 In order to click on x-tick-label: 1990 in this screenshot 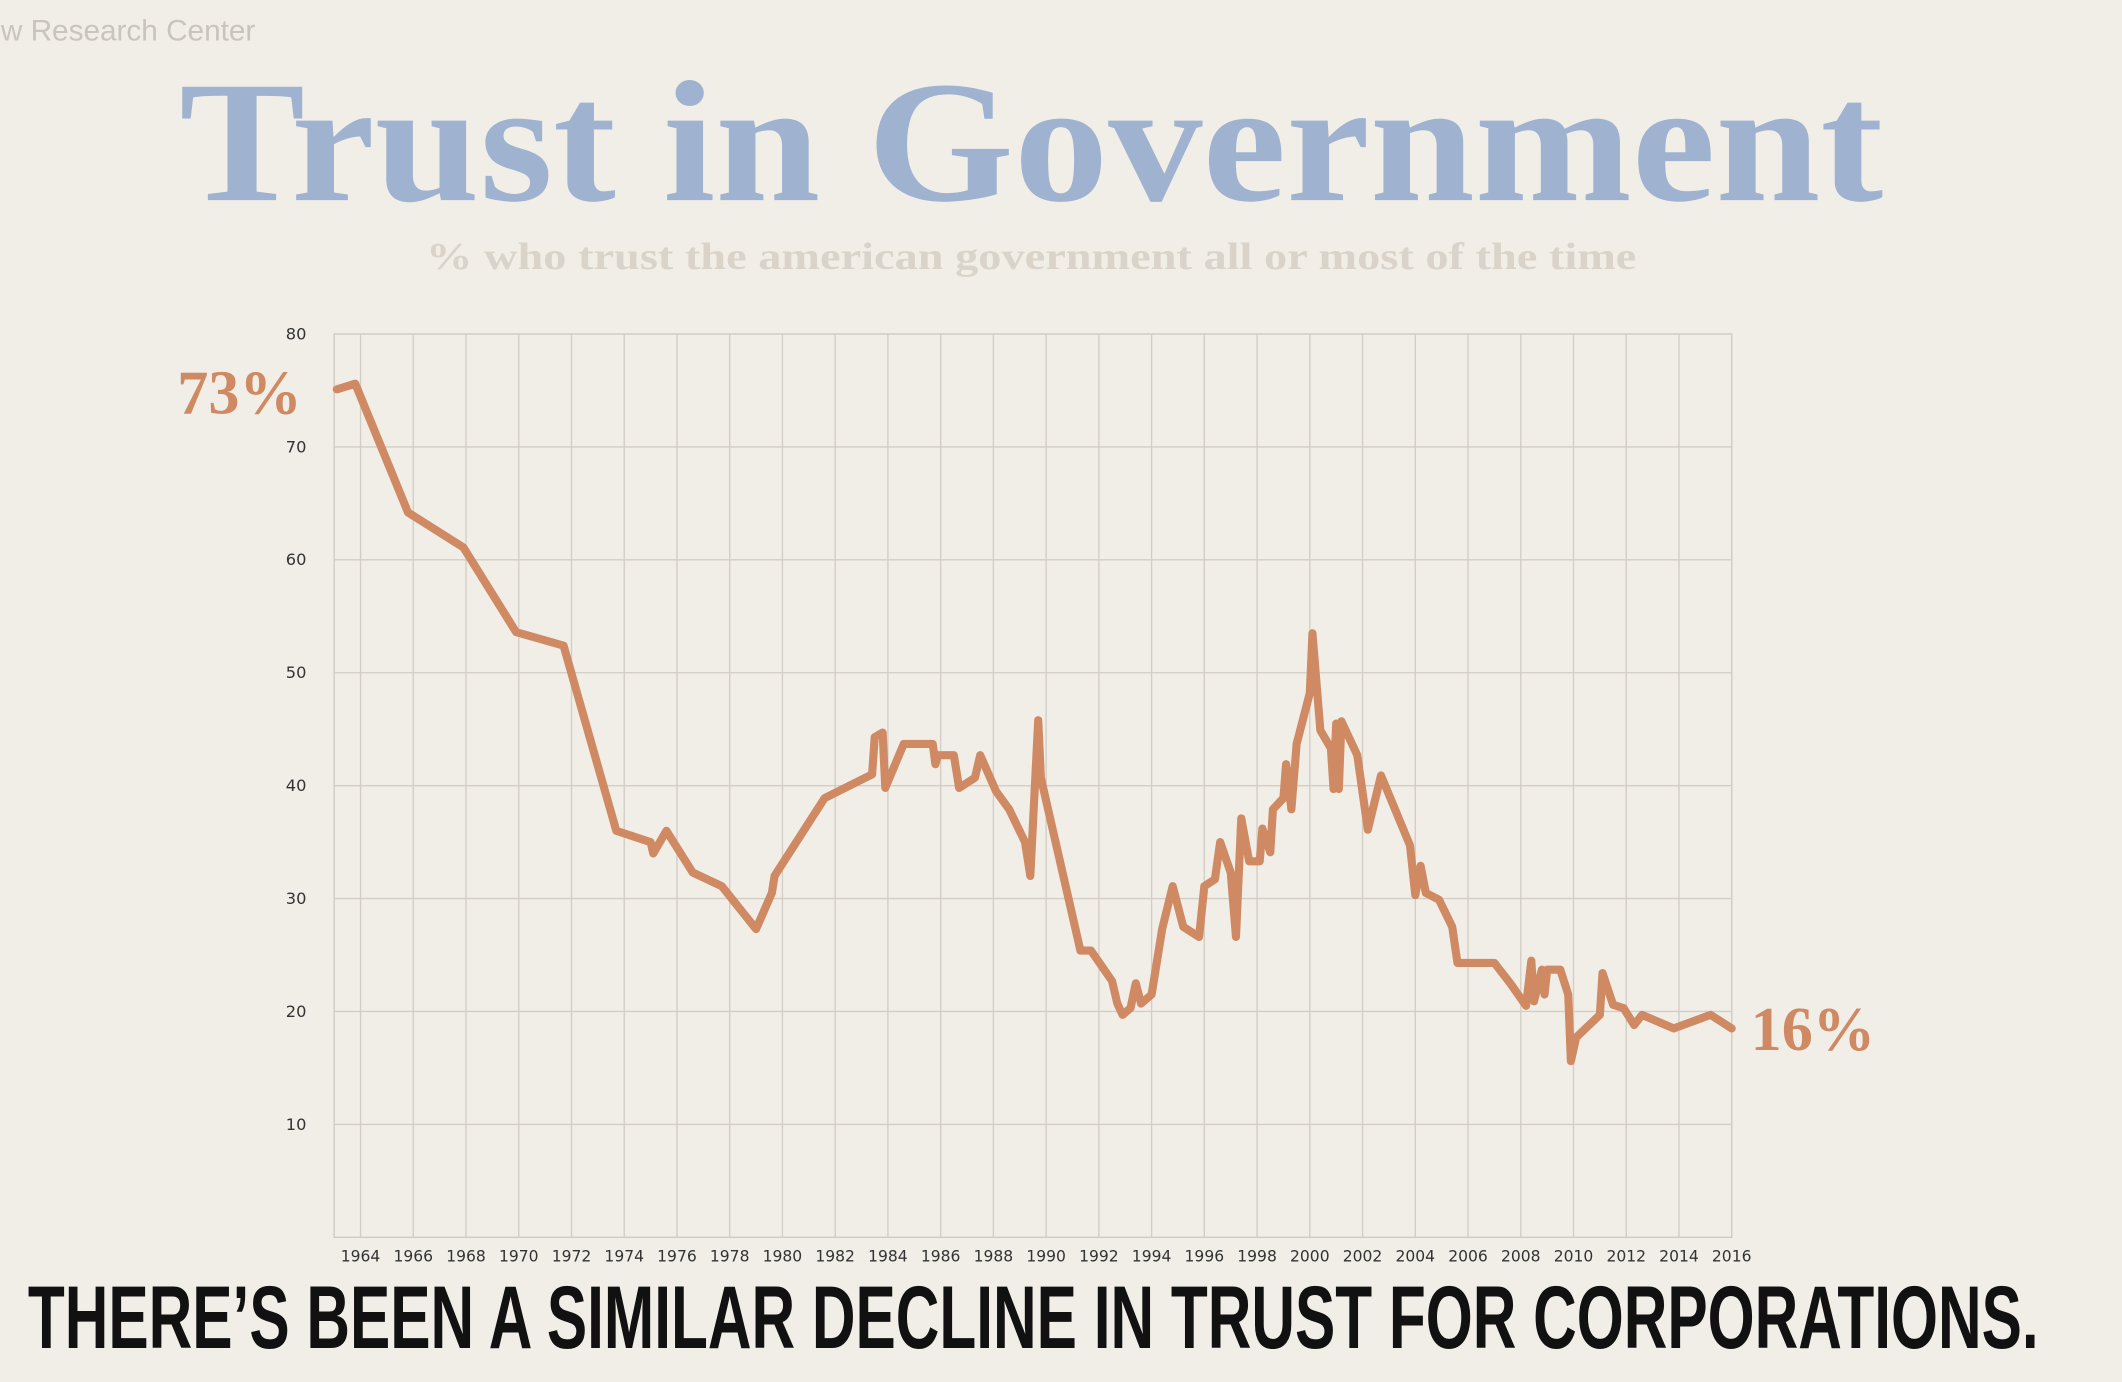, I will do `click(1046, 1257)`.